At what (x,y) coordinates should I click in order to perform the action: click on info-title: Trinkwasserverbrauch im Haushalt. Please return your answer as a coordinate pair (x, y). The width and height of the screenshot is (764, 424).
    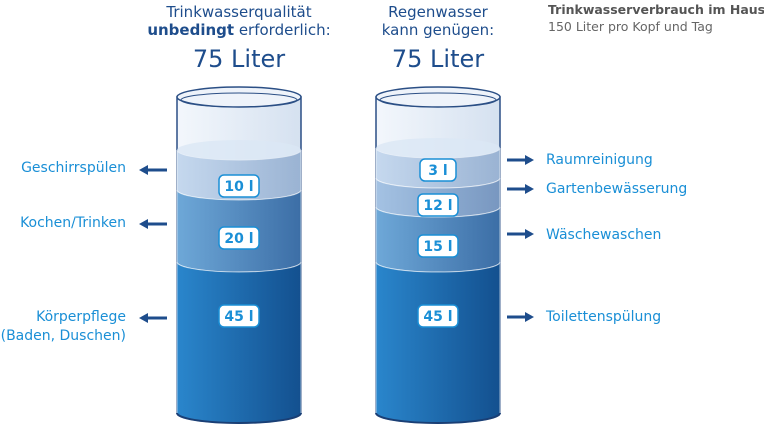
    Looking at the image, I should click on (656, 9).